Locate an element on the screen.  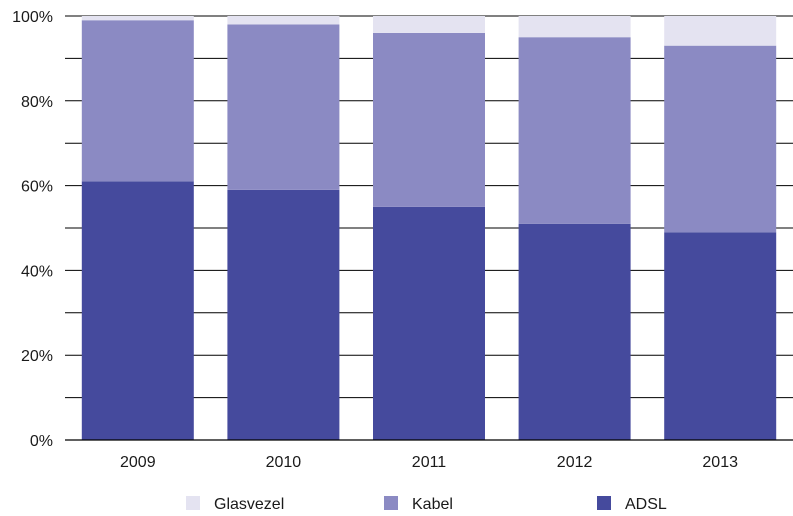
x-tick-label: 2012 is located at coordinates (575, 462).